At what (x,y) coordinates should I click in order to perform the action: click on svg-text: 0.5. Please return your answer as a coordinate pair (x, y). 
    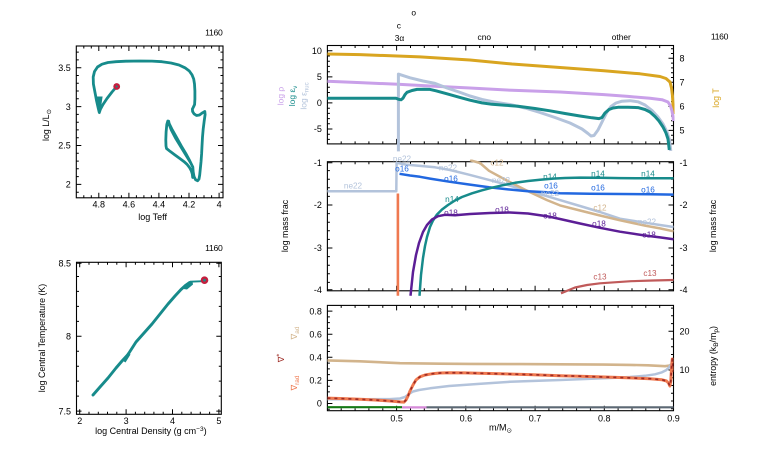
    Looking at the image, I should click on (396, 419).